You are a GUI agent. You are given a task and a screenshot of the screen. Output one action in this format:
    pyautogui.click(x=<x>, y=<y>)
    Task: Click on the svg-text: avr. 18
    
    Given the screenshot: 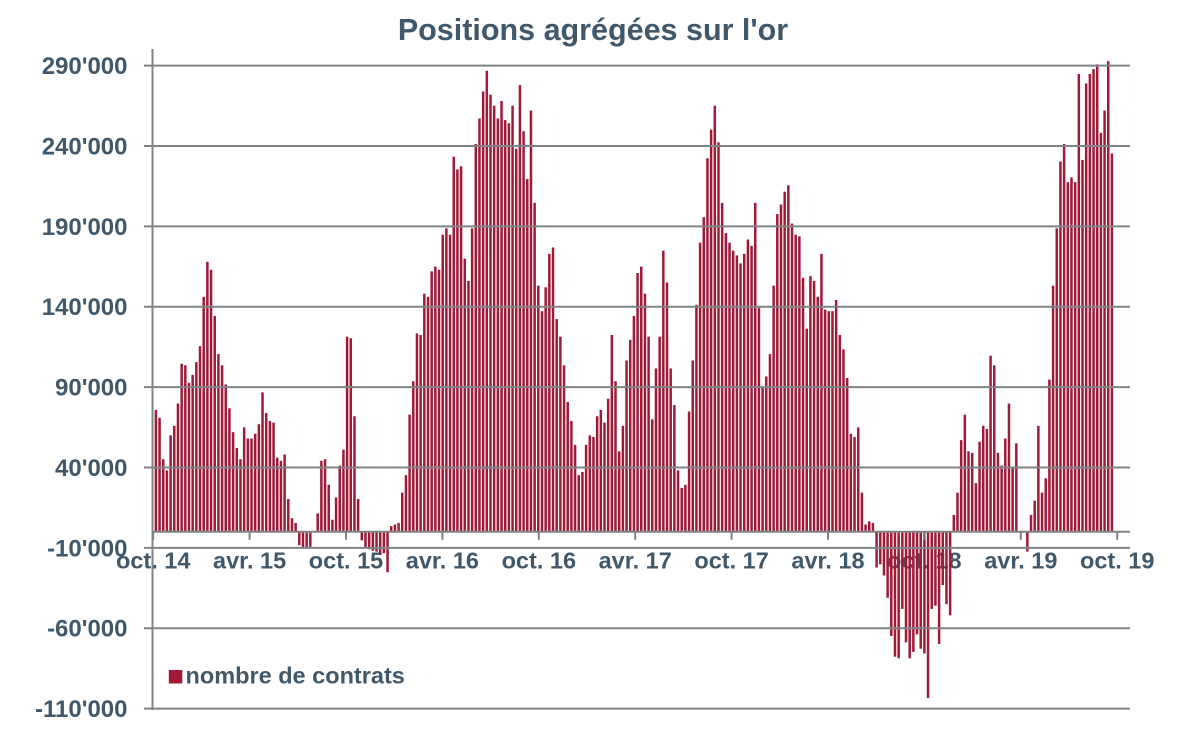 What is the action you would take?
    pyautogui.click(x=827, y=561)
    